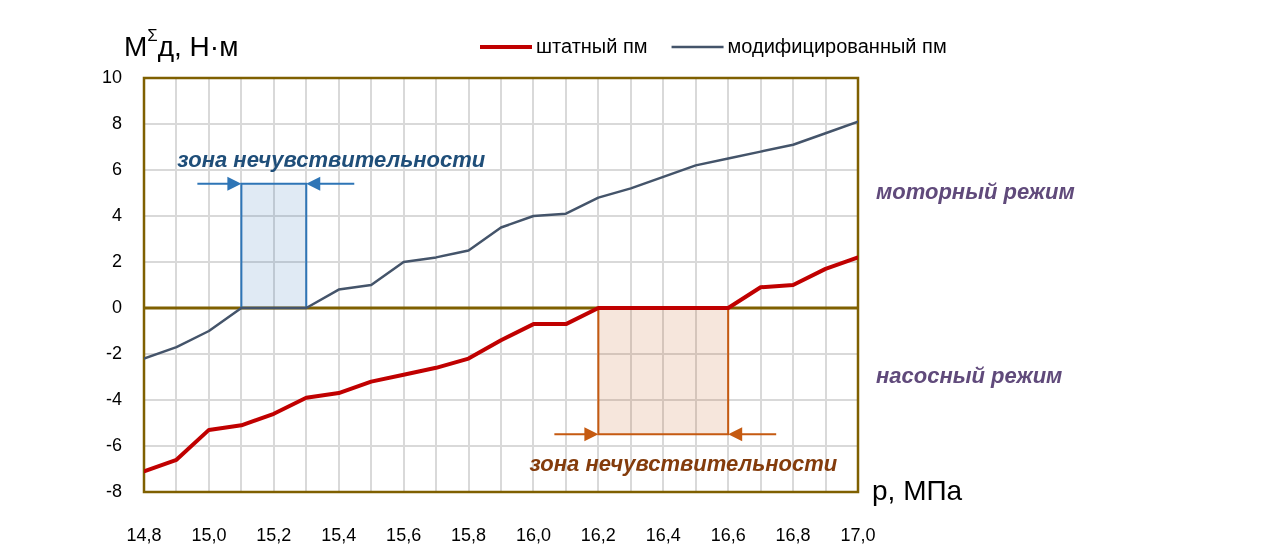 This screenshot has width=1283, height=553. What do you see at coordinates (111, 76) in the screenshot?
I see `y-tick-label: 10` at bounding box center [111, 76].